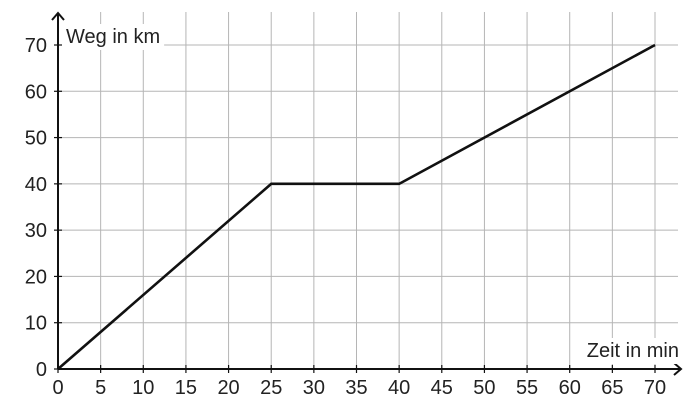 The height and width of the screenshot is (407, 683). I want to click on x-axis-title: Zeit in min, so click(633, 351).